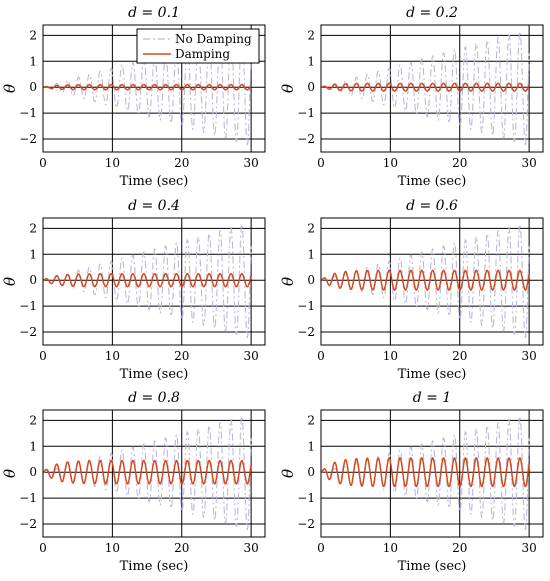 Image resolution: width=550 pixels, height=581 pixels. I want to click on legend-label-no-damping: No Damping, so click(213, 39).